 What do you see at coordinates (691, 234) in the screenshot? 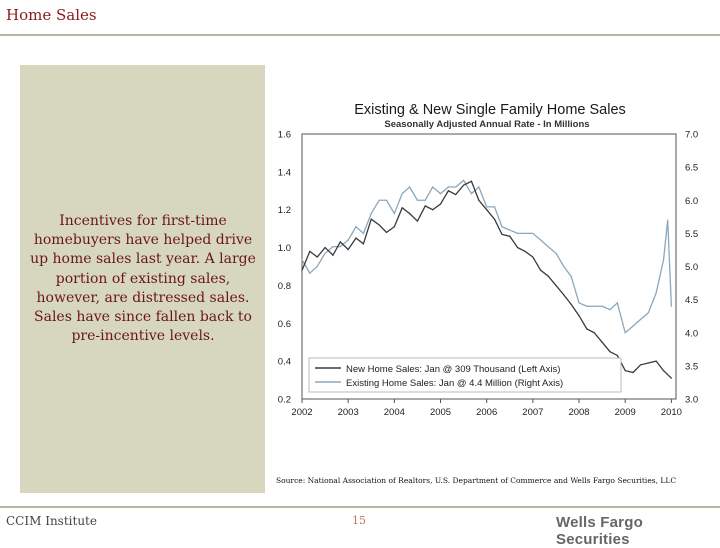
I see `right-axis-tick-label: 5.5` at bounding box center [691, 234].